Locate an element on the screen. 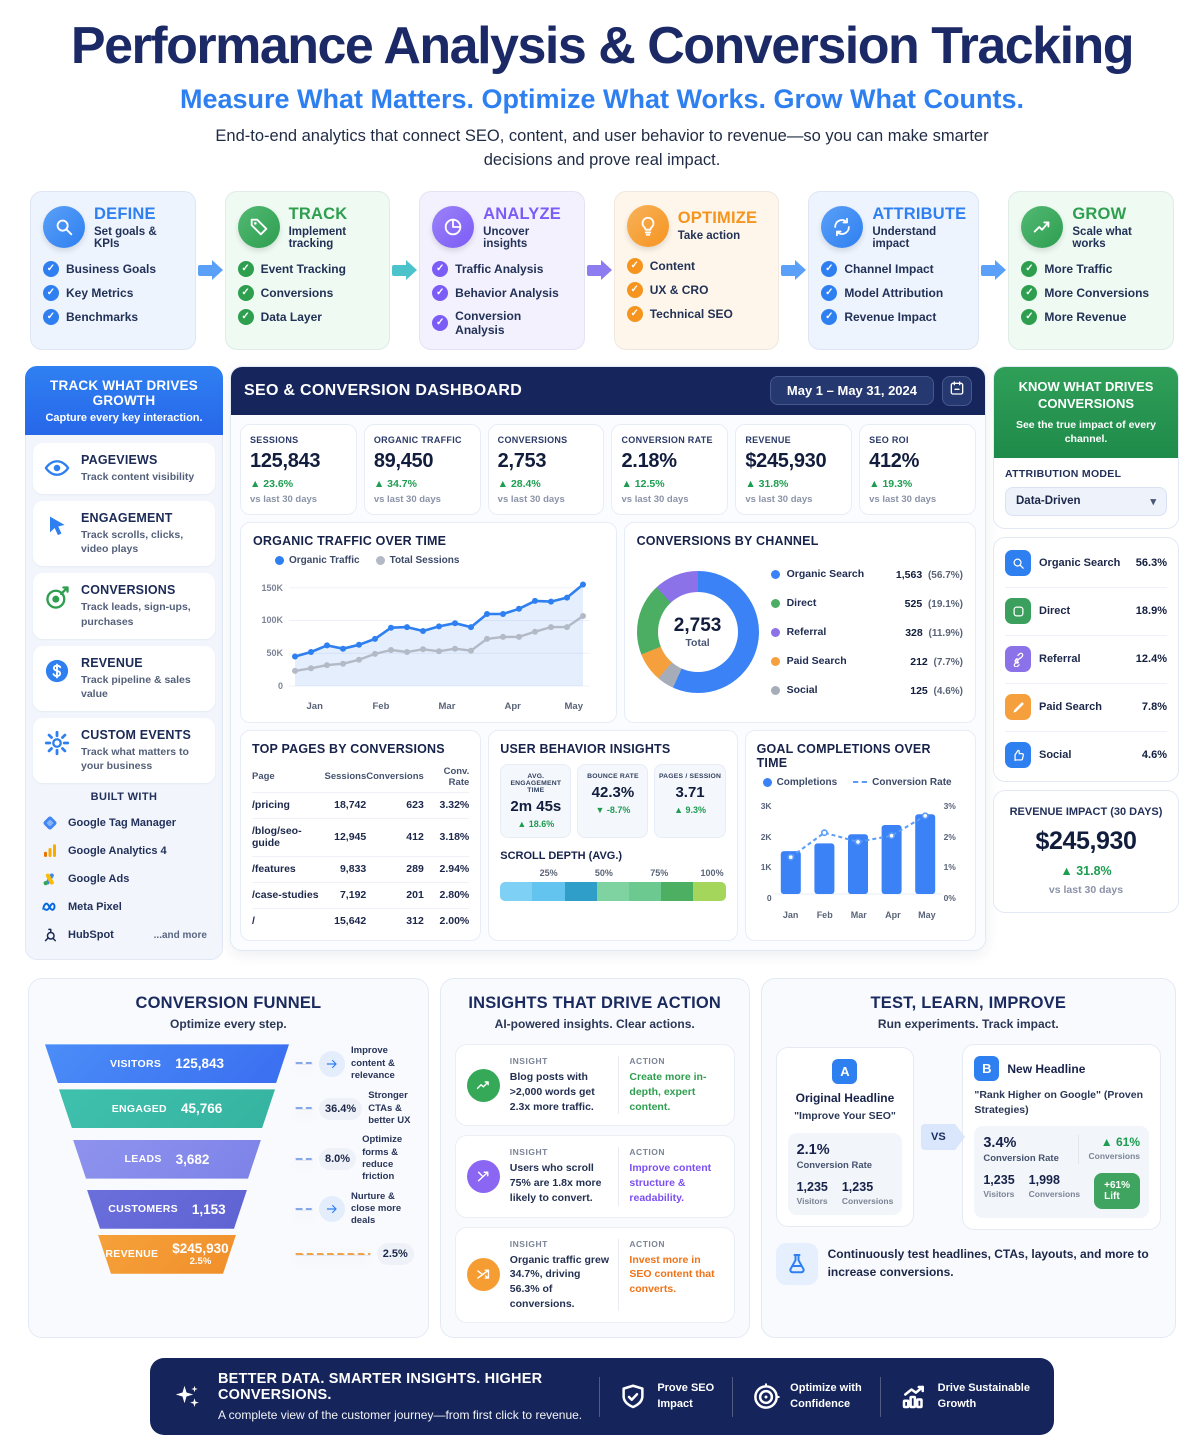  step-head: TRACK Implement tracking is located at coordinates (307, 227).